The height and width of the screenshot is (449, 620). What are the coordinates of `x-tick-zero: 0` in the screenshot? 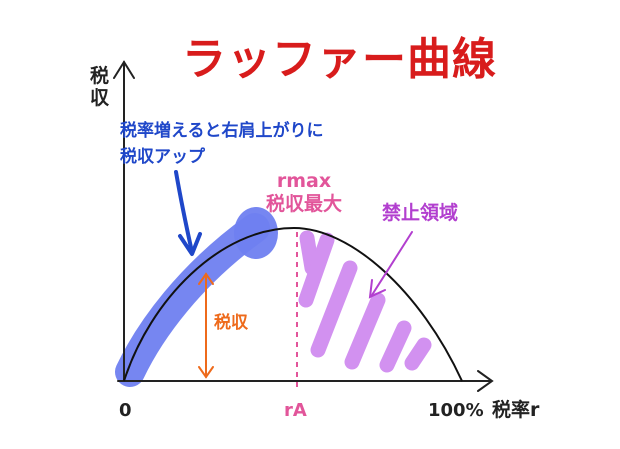 It's located at (125, 410).